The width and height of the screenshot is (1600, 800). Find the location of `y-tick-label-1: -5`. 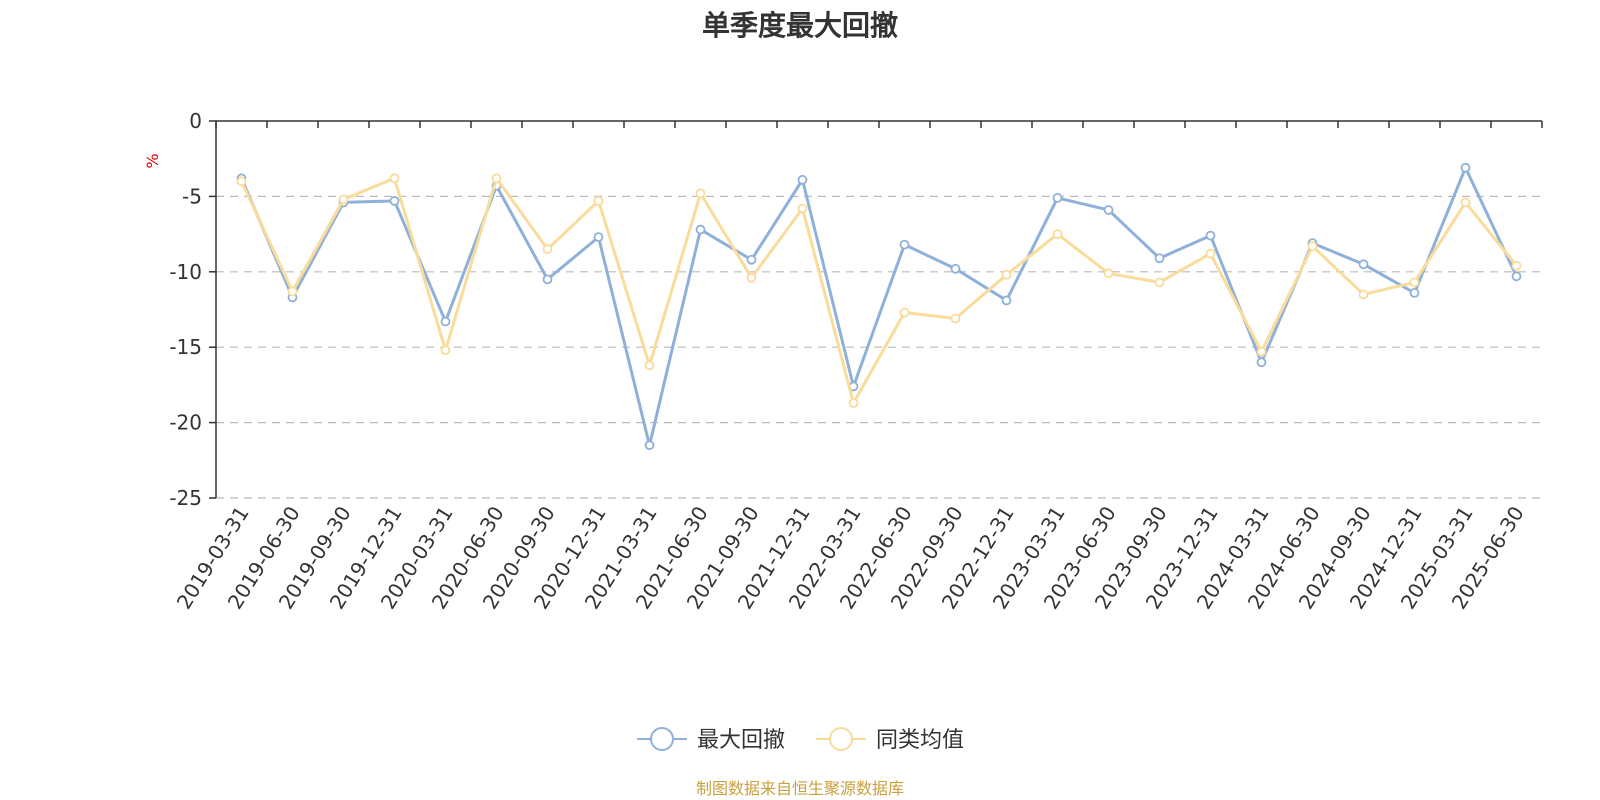

y-tick-label-1: -5 is located at coordinates (192, 196).